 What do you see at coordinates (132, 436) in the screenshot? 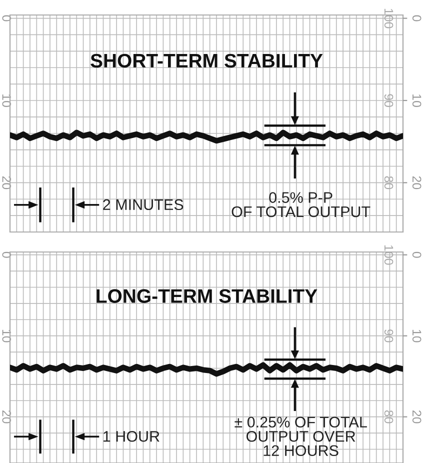
I see `annotation: 1 HOUR` at bounding box center [132, 436].